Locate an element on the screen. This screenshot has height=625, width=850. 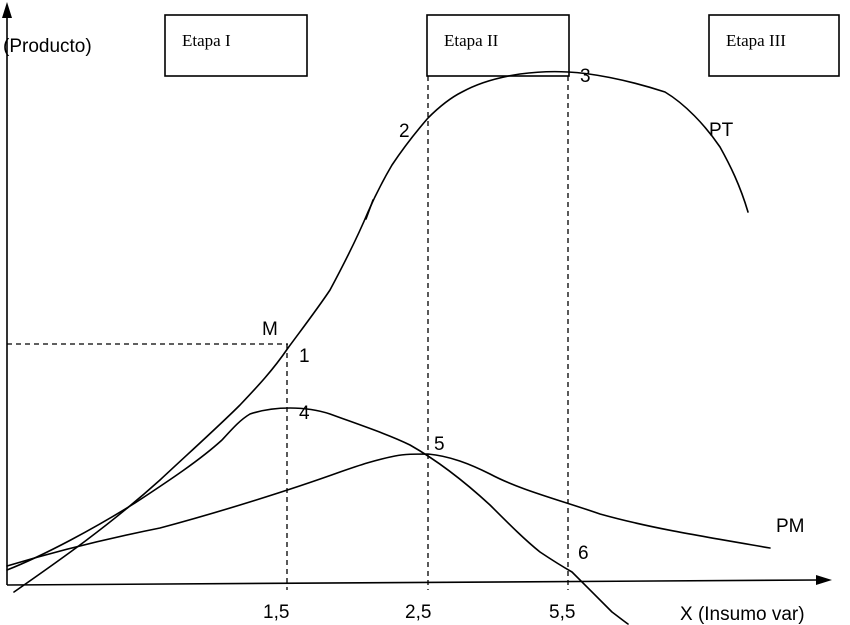
x-axis-arrow is located at coordinates (824, 580).